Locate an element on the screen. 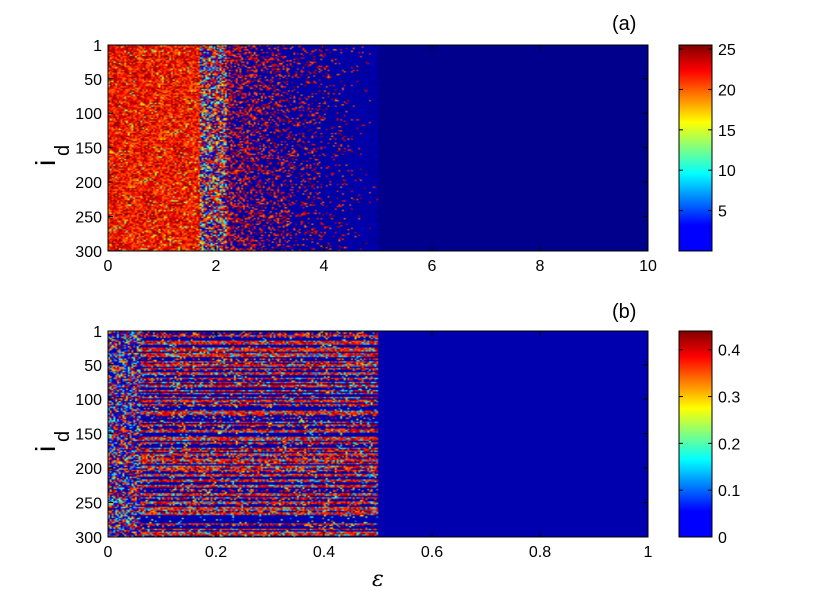 The height and width of the screenshot is (605, 830). colorbar-ticks-b: 0.4 0.3 0.2 0.1 0 is located at coordinates (709, 445).